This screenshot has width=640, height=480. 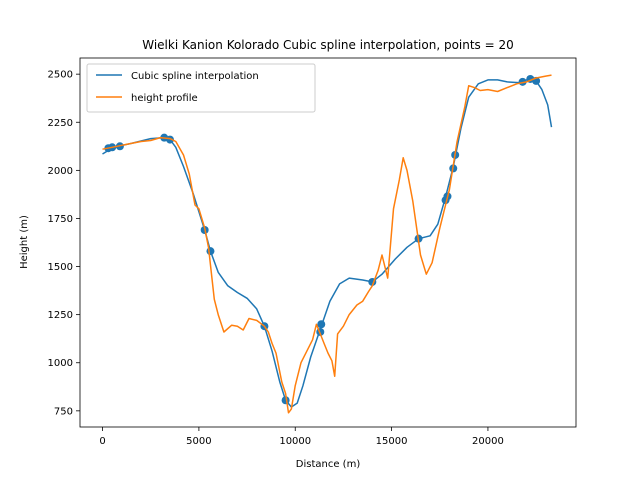 I want to click on y-axis-label: Height (m), so click(x=24, y=242).